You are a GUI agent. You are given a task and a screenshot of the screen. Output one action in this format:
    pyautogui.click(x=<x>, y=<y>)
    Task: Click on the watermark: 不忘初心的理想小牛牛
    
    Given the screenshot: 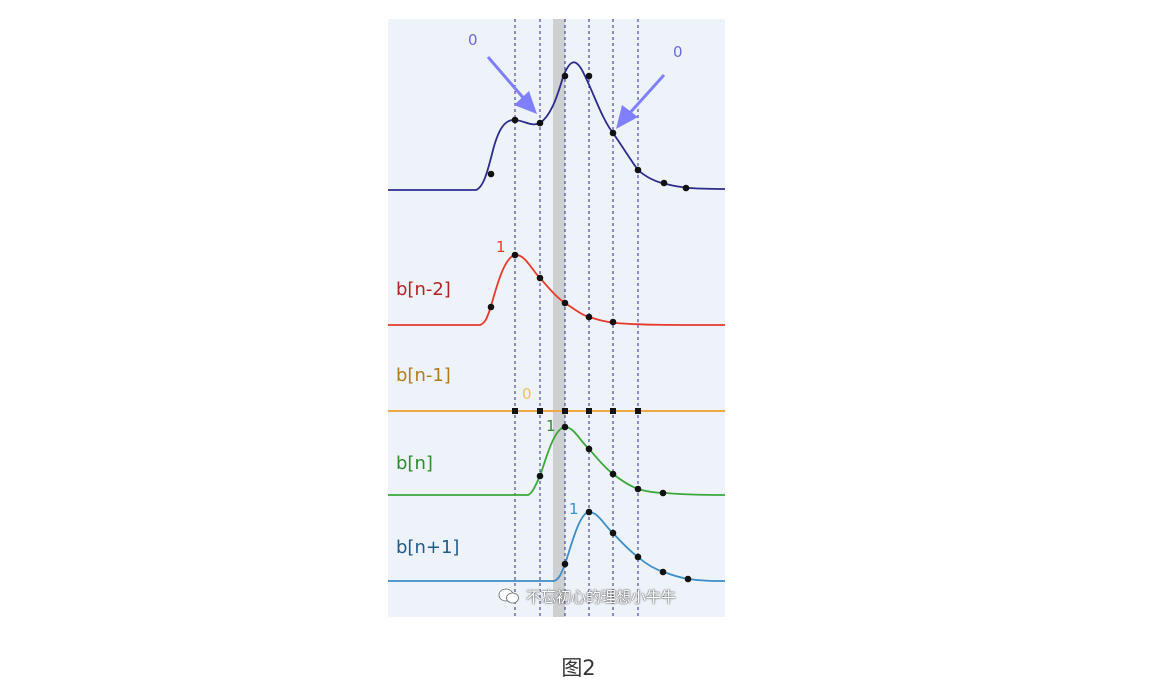 What is the action you would take?
    pyautogui.click(x=611, y=596)
    